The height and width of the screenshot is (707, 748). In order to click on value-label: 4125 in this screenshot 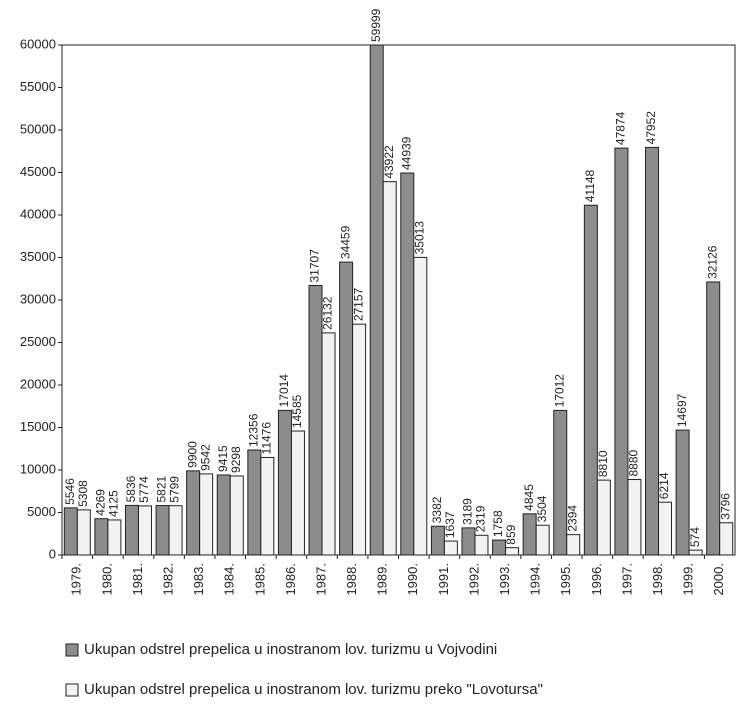, I will do `click(114, 503)`.